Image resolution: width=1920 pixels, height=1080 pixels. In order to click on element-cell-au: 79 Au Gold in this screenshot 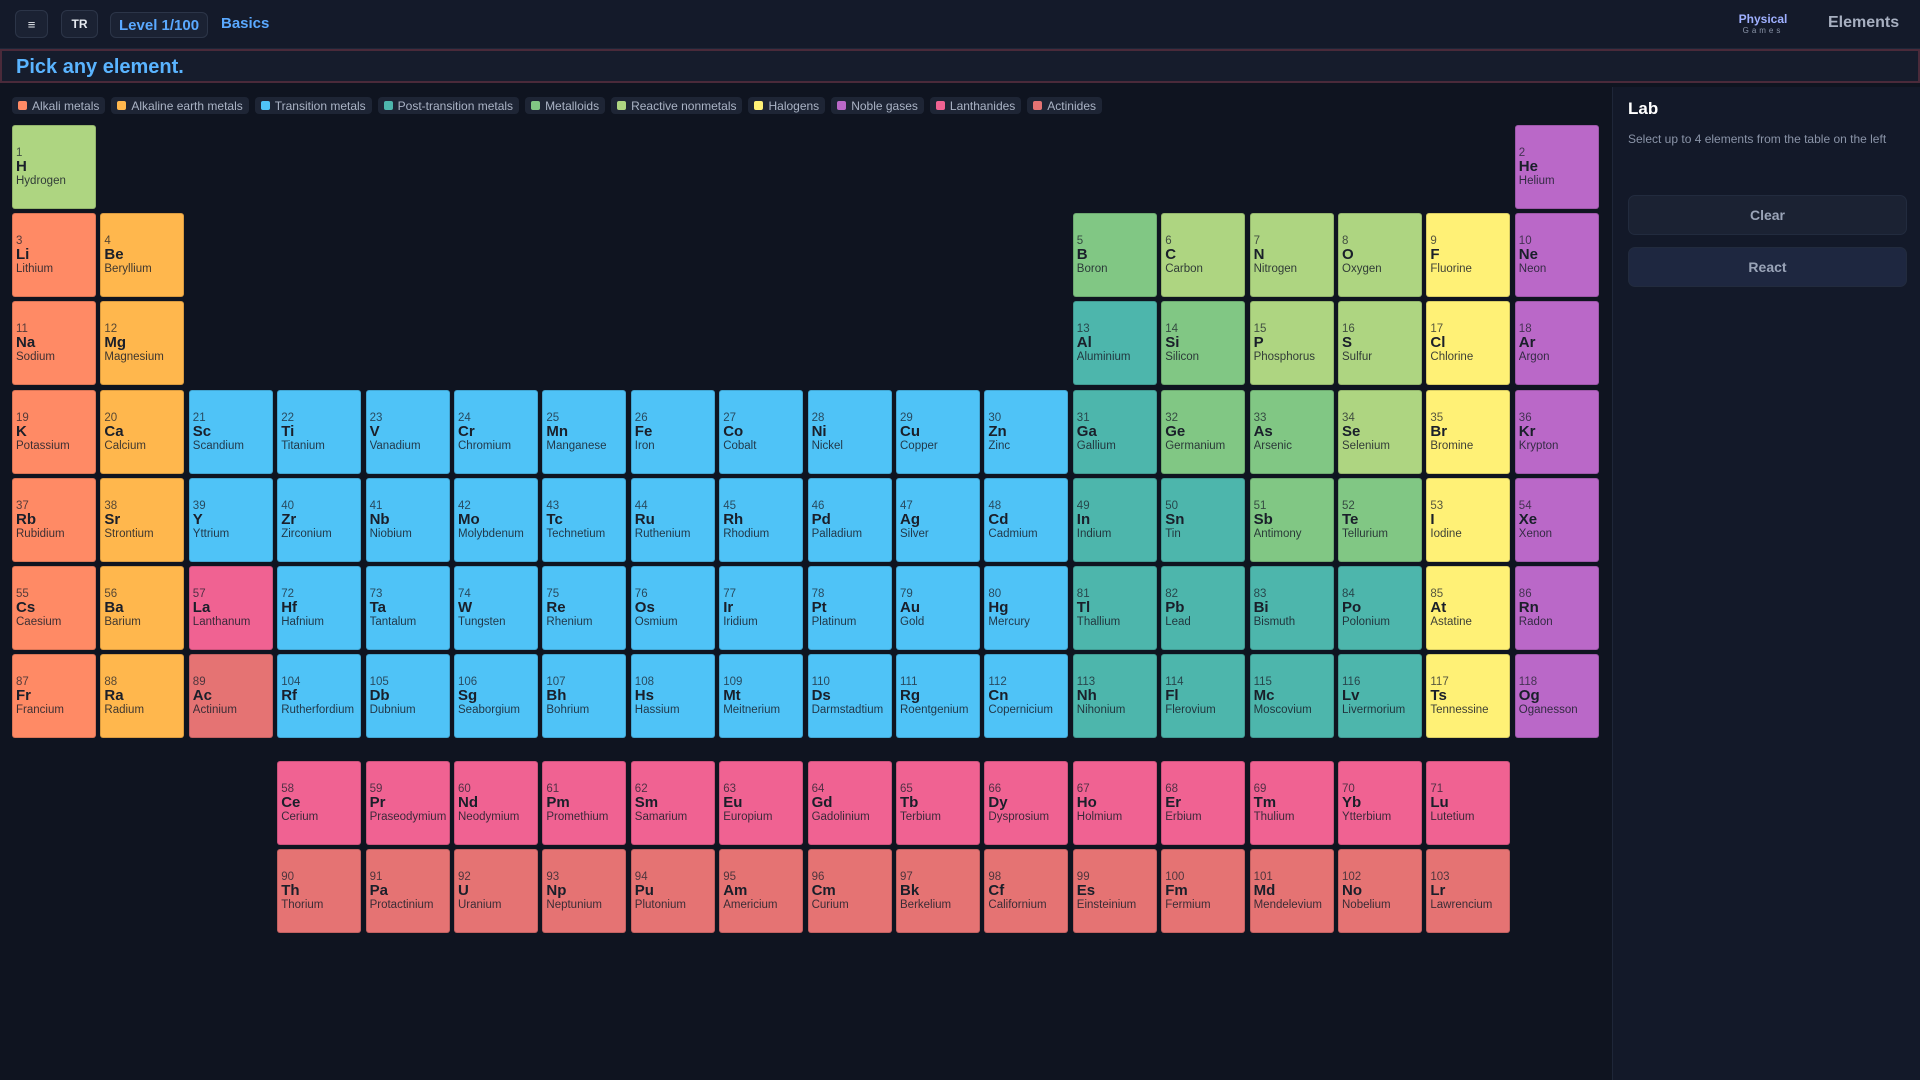, I will do `click(938, 608)`.